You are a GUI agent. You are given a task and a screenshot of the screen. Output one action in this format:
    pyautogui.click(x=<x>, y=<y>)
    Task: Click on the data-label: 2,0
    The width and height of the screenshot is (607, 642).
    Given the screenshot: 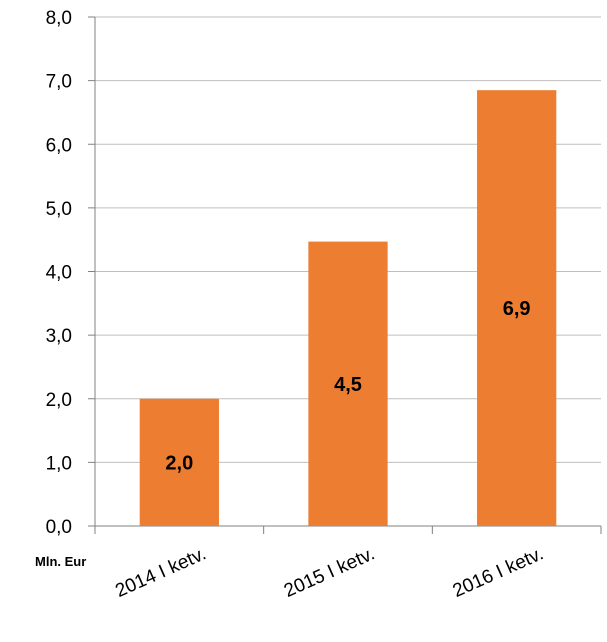 What is the action you would take?
    pyautogui.click(x=179, y=463)
    